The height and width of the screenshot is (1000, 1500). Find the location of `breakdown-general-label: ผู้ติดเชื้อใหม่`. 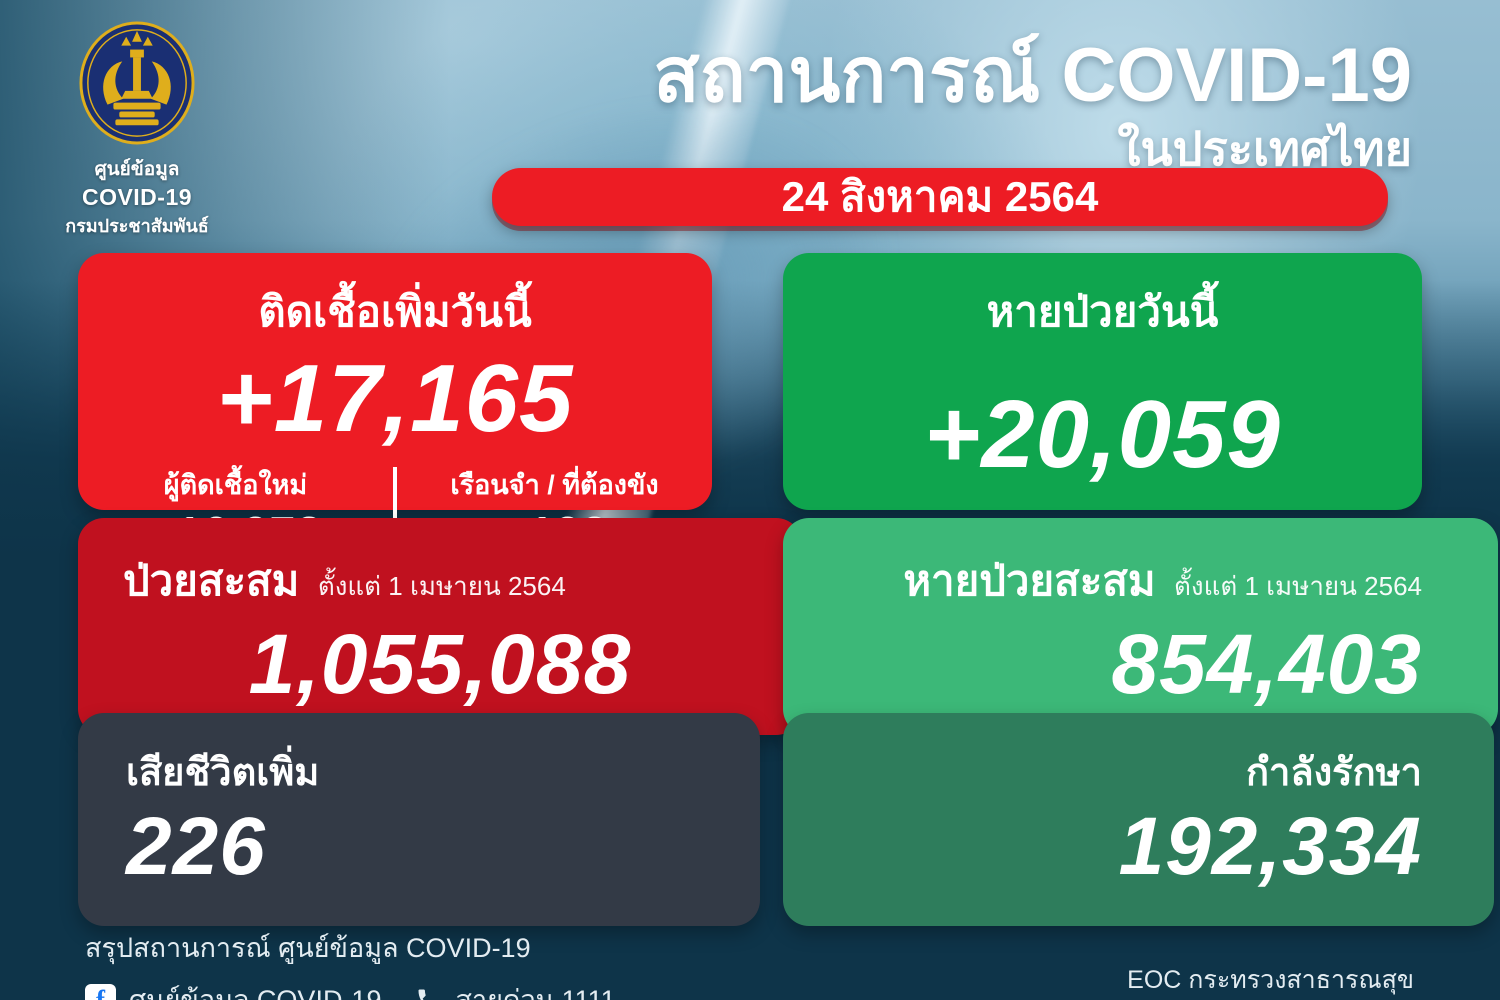

breakdown-general-label: ผู้ติดเชื้อใหม่ is located at coordinates (235, 485).